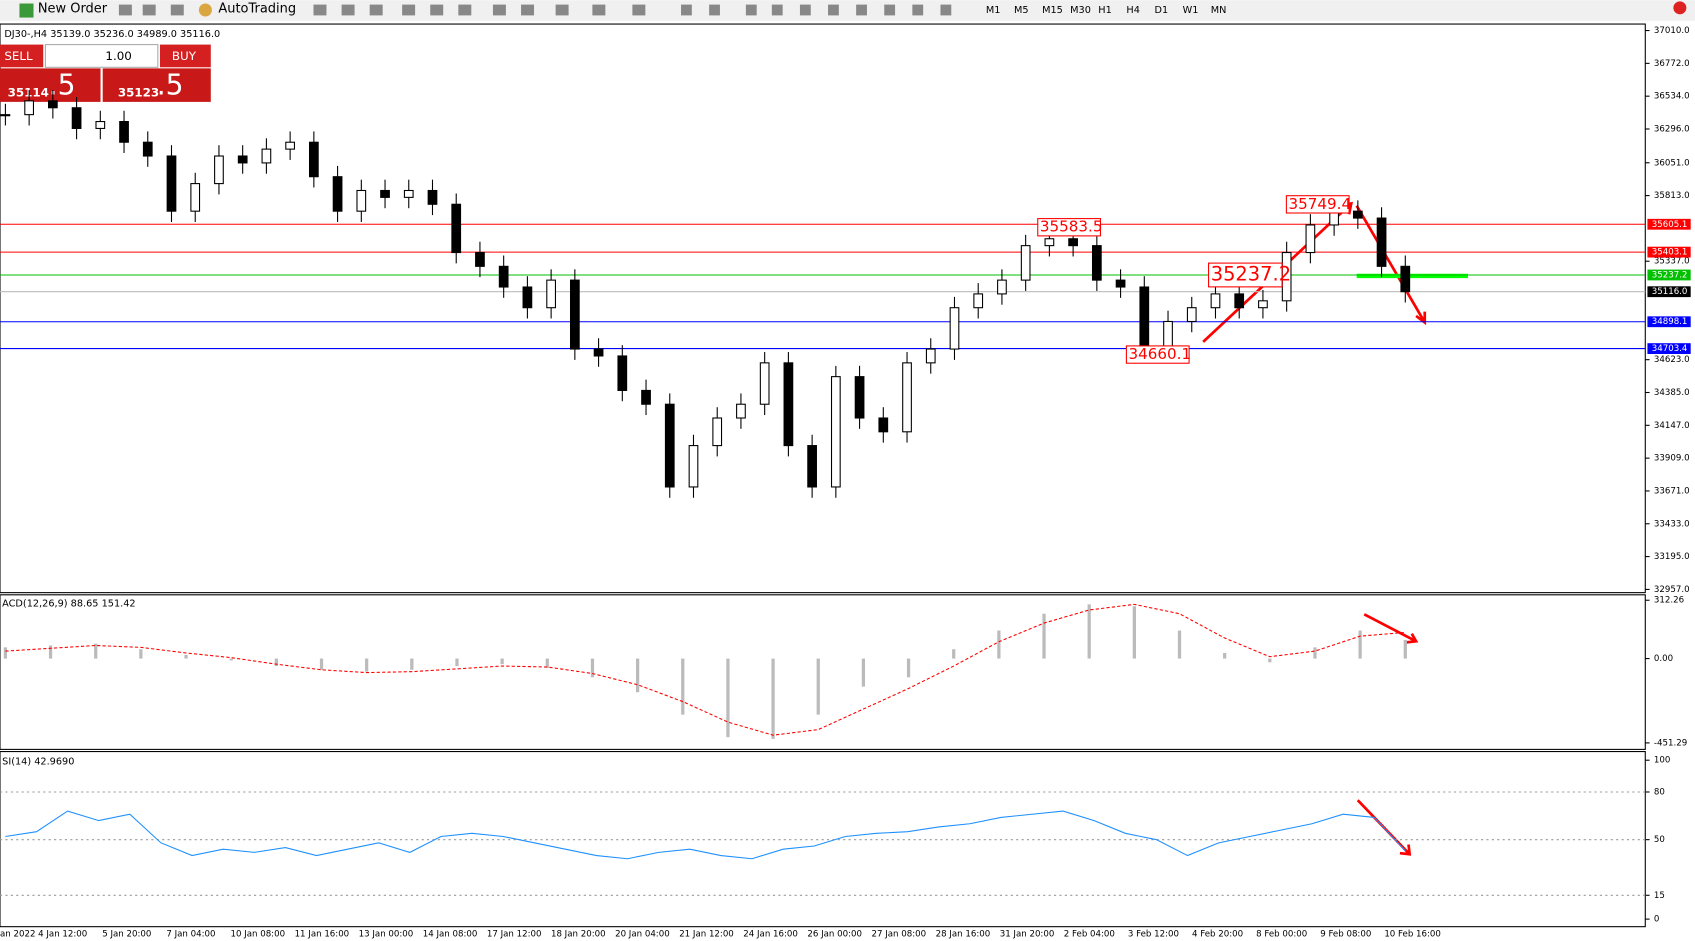 This screenshot has height=941, width=1695. Describe the element at coordinates (834, 935) in the screenshot. I see `x-tick-label: 26 Jan 00:00` at that location.